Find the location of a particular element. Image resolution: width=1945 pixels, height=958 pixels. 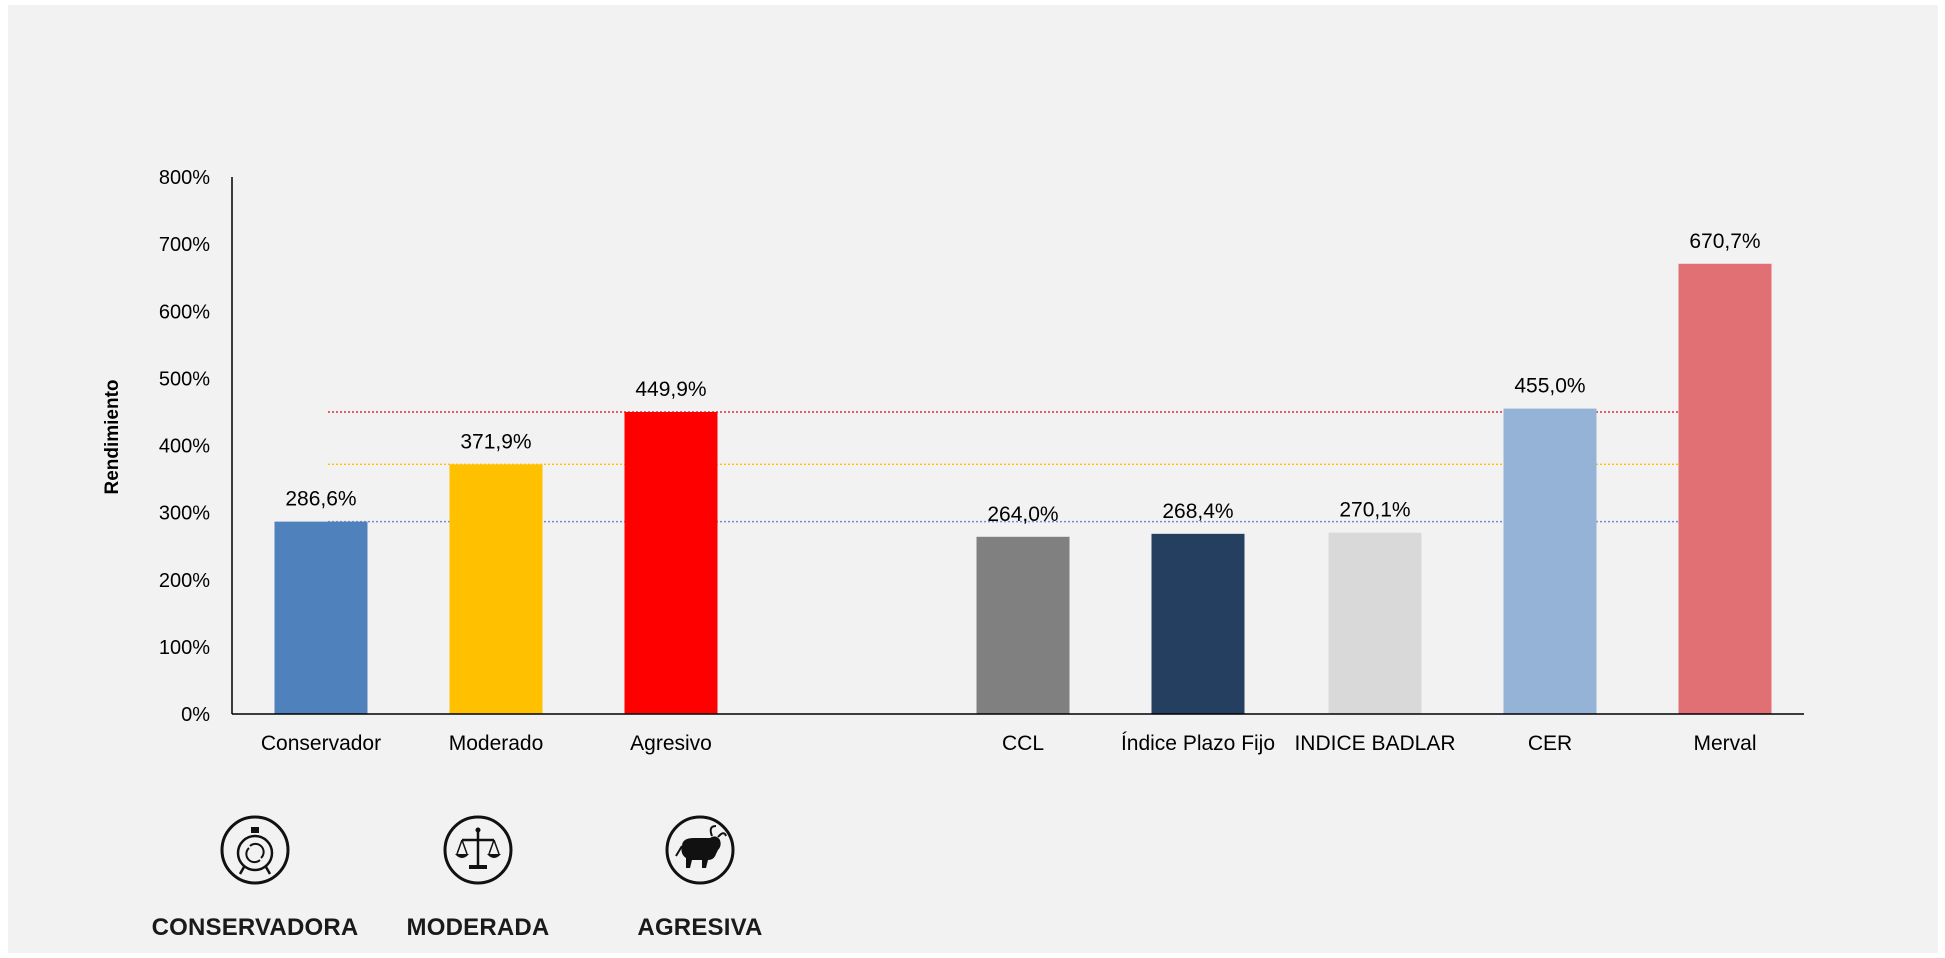

y-tick-label: 300% is located at coordinates (184, 514).